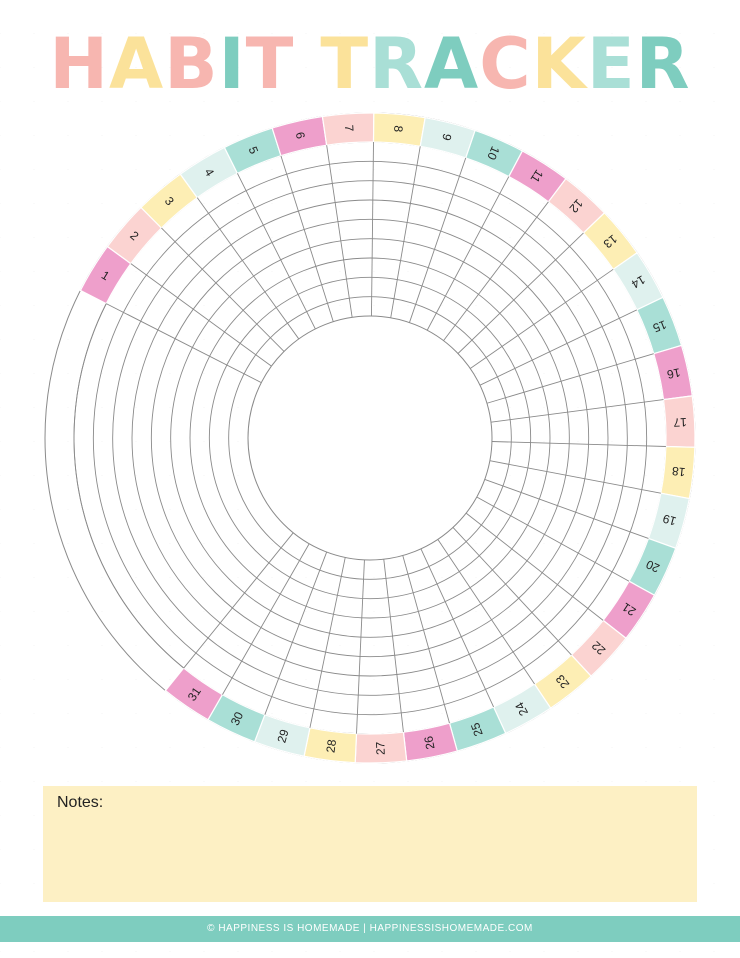 The width and height of the screenshot is (740, 958). What do you see at coordinates (380, 748) in the screenshot?
I see `day-label: 27` at bounding box center [380, 748].